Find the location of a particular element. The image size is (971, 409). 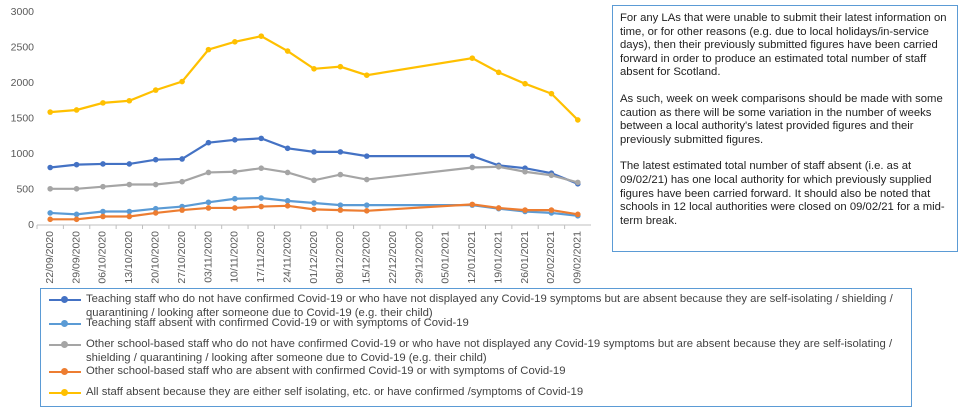

x-tick-label: 26/01/2021 is located at coordinates (525, 257).